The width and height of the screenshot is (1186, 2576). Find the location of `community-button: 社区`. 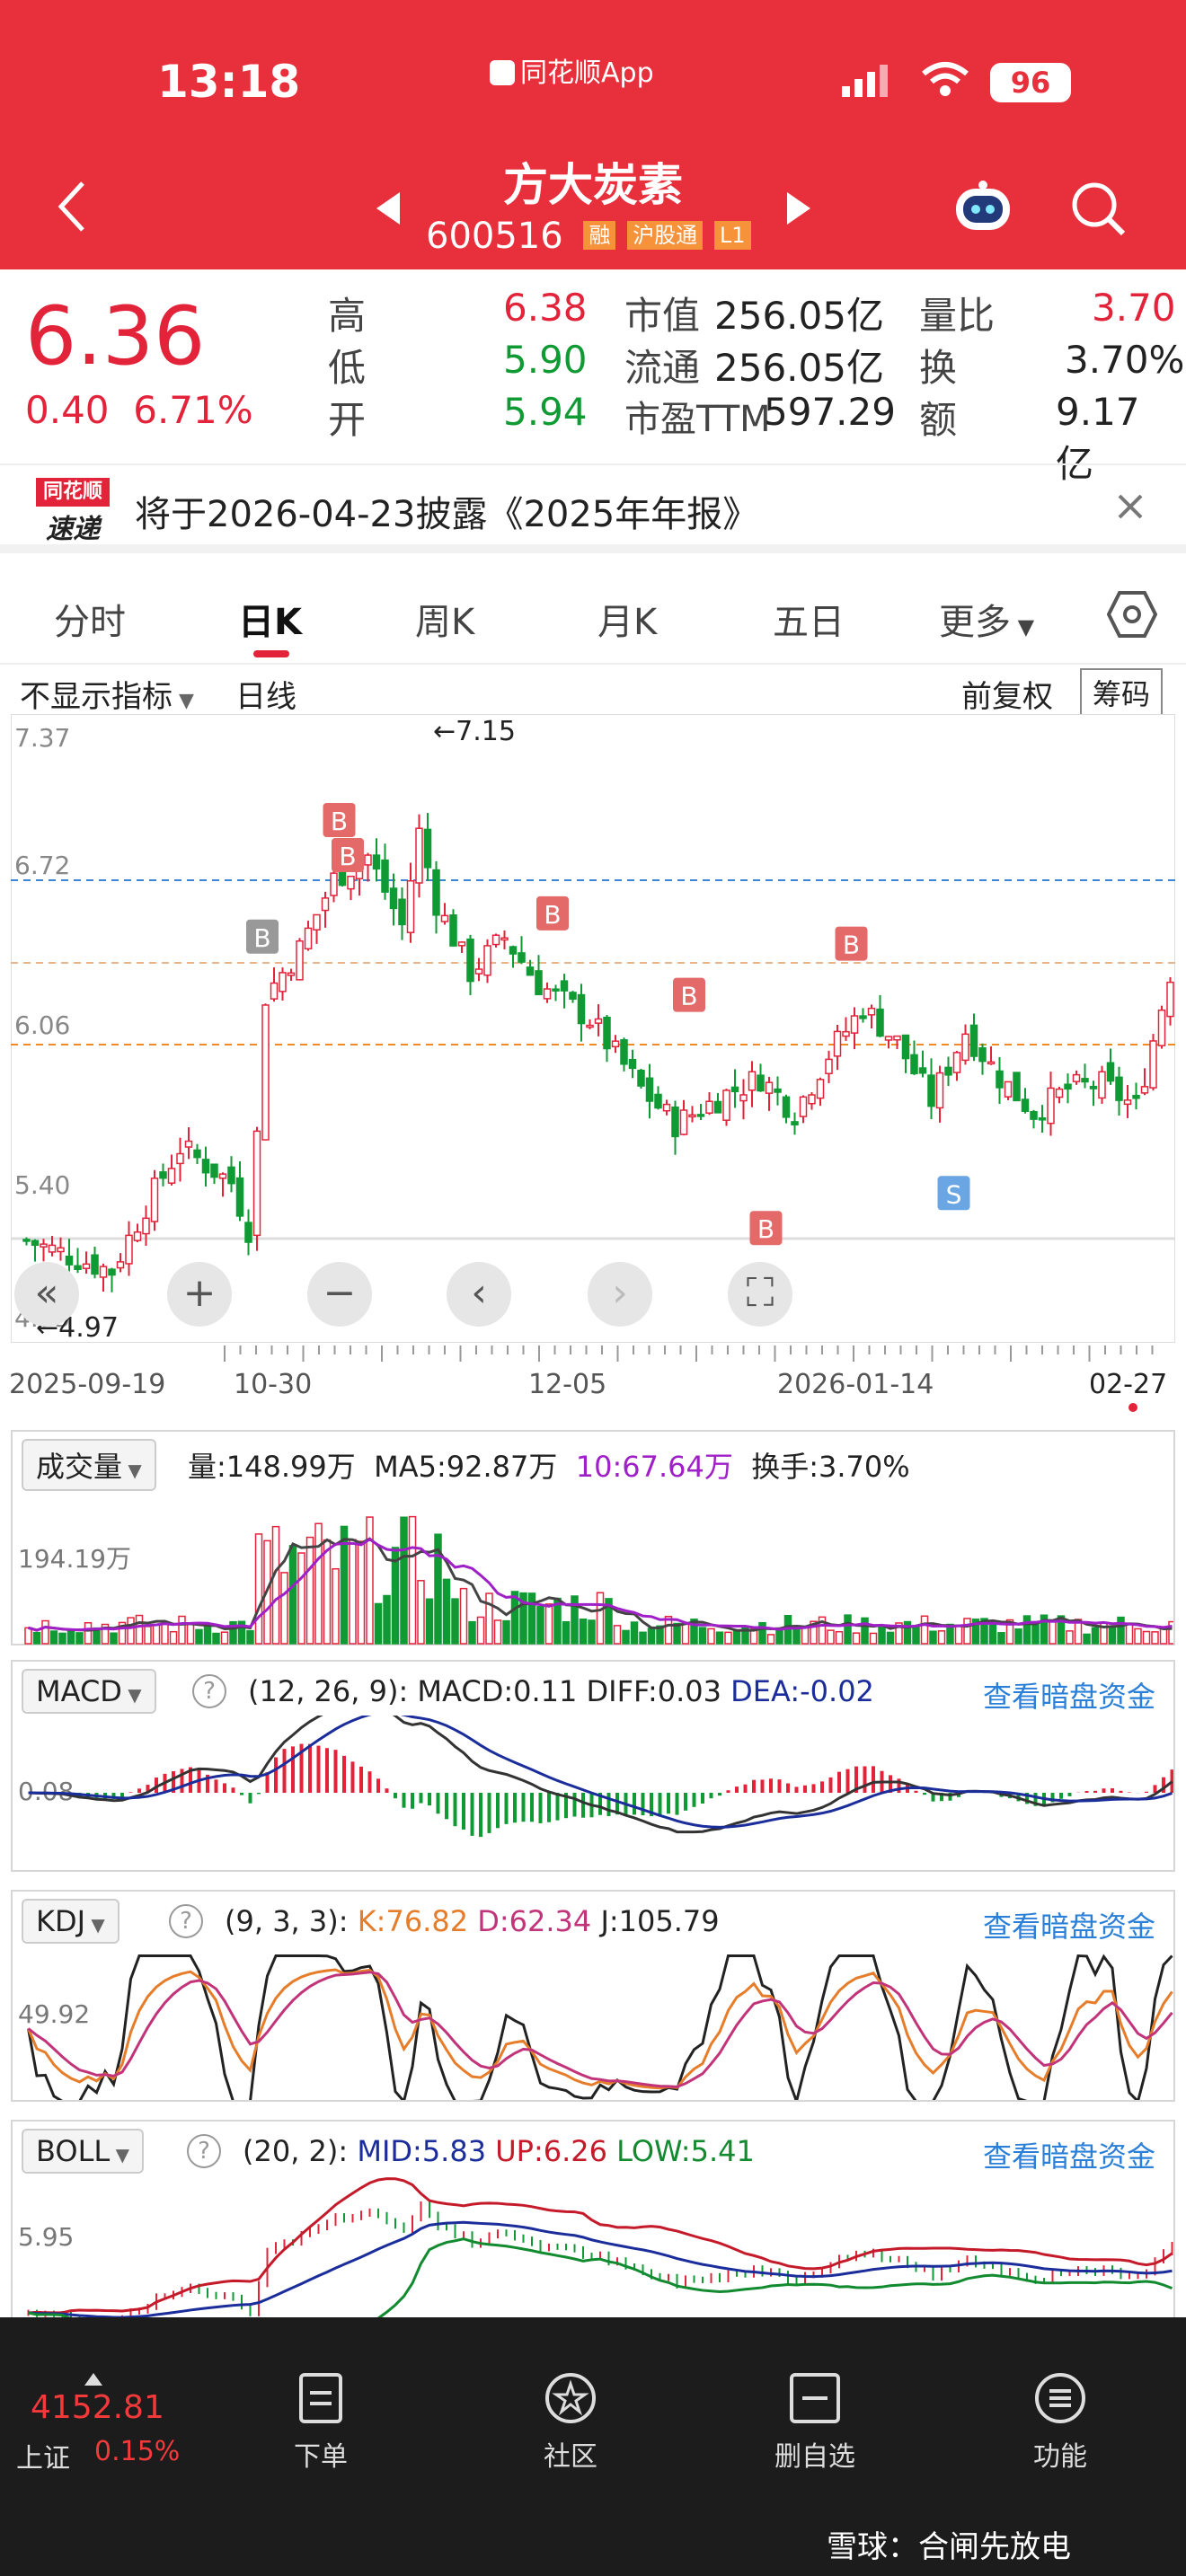

community-button: 社区 is located at coordinates (570, 2422).